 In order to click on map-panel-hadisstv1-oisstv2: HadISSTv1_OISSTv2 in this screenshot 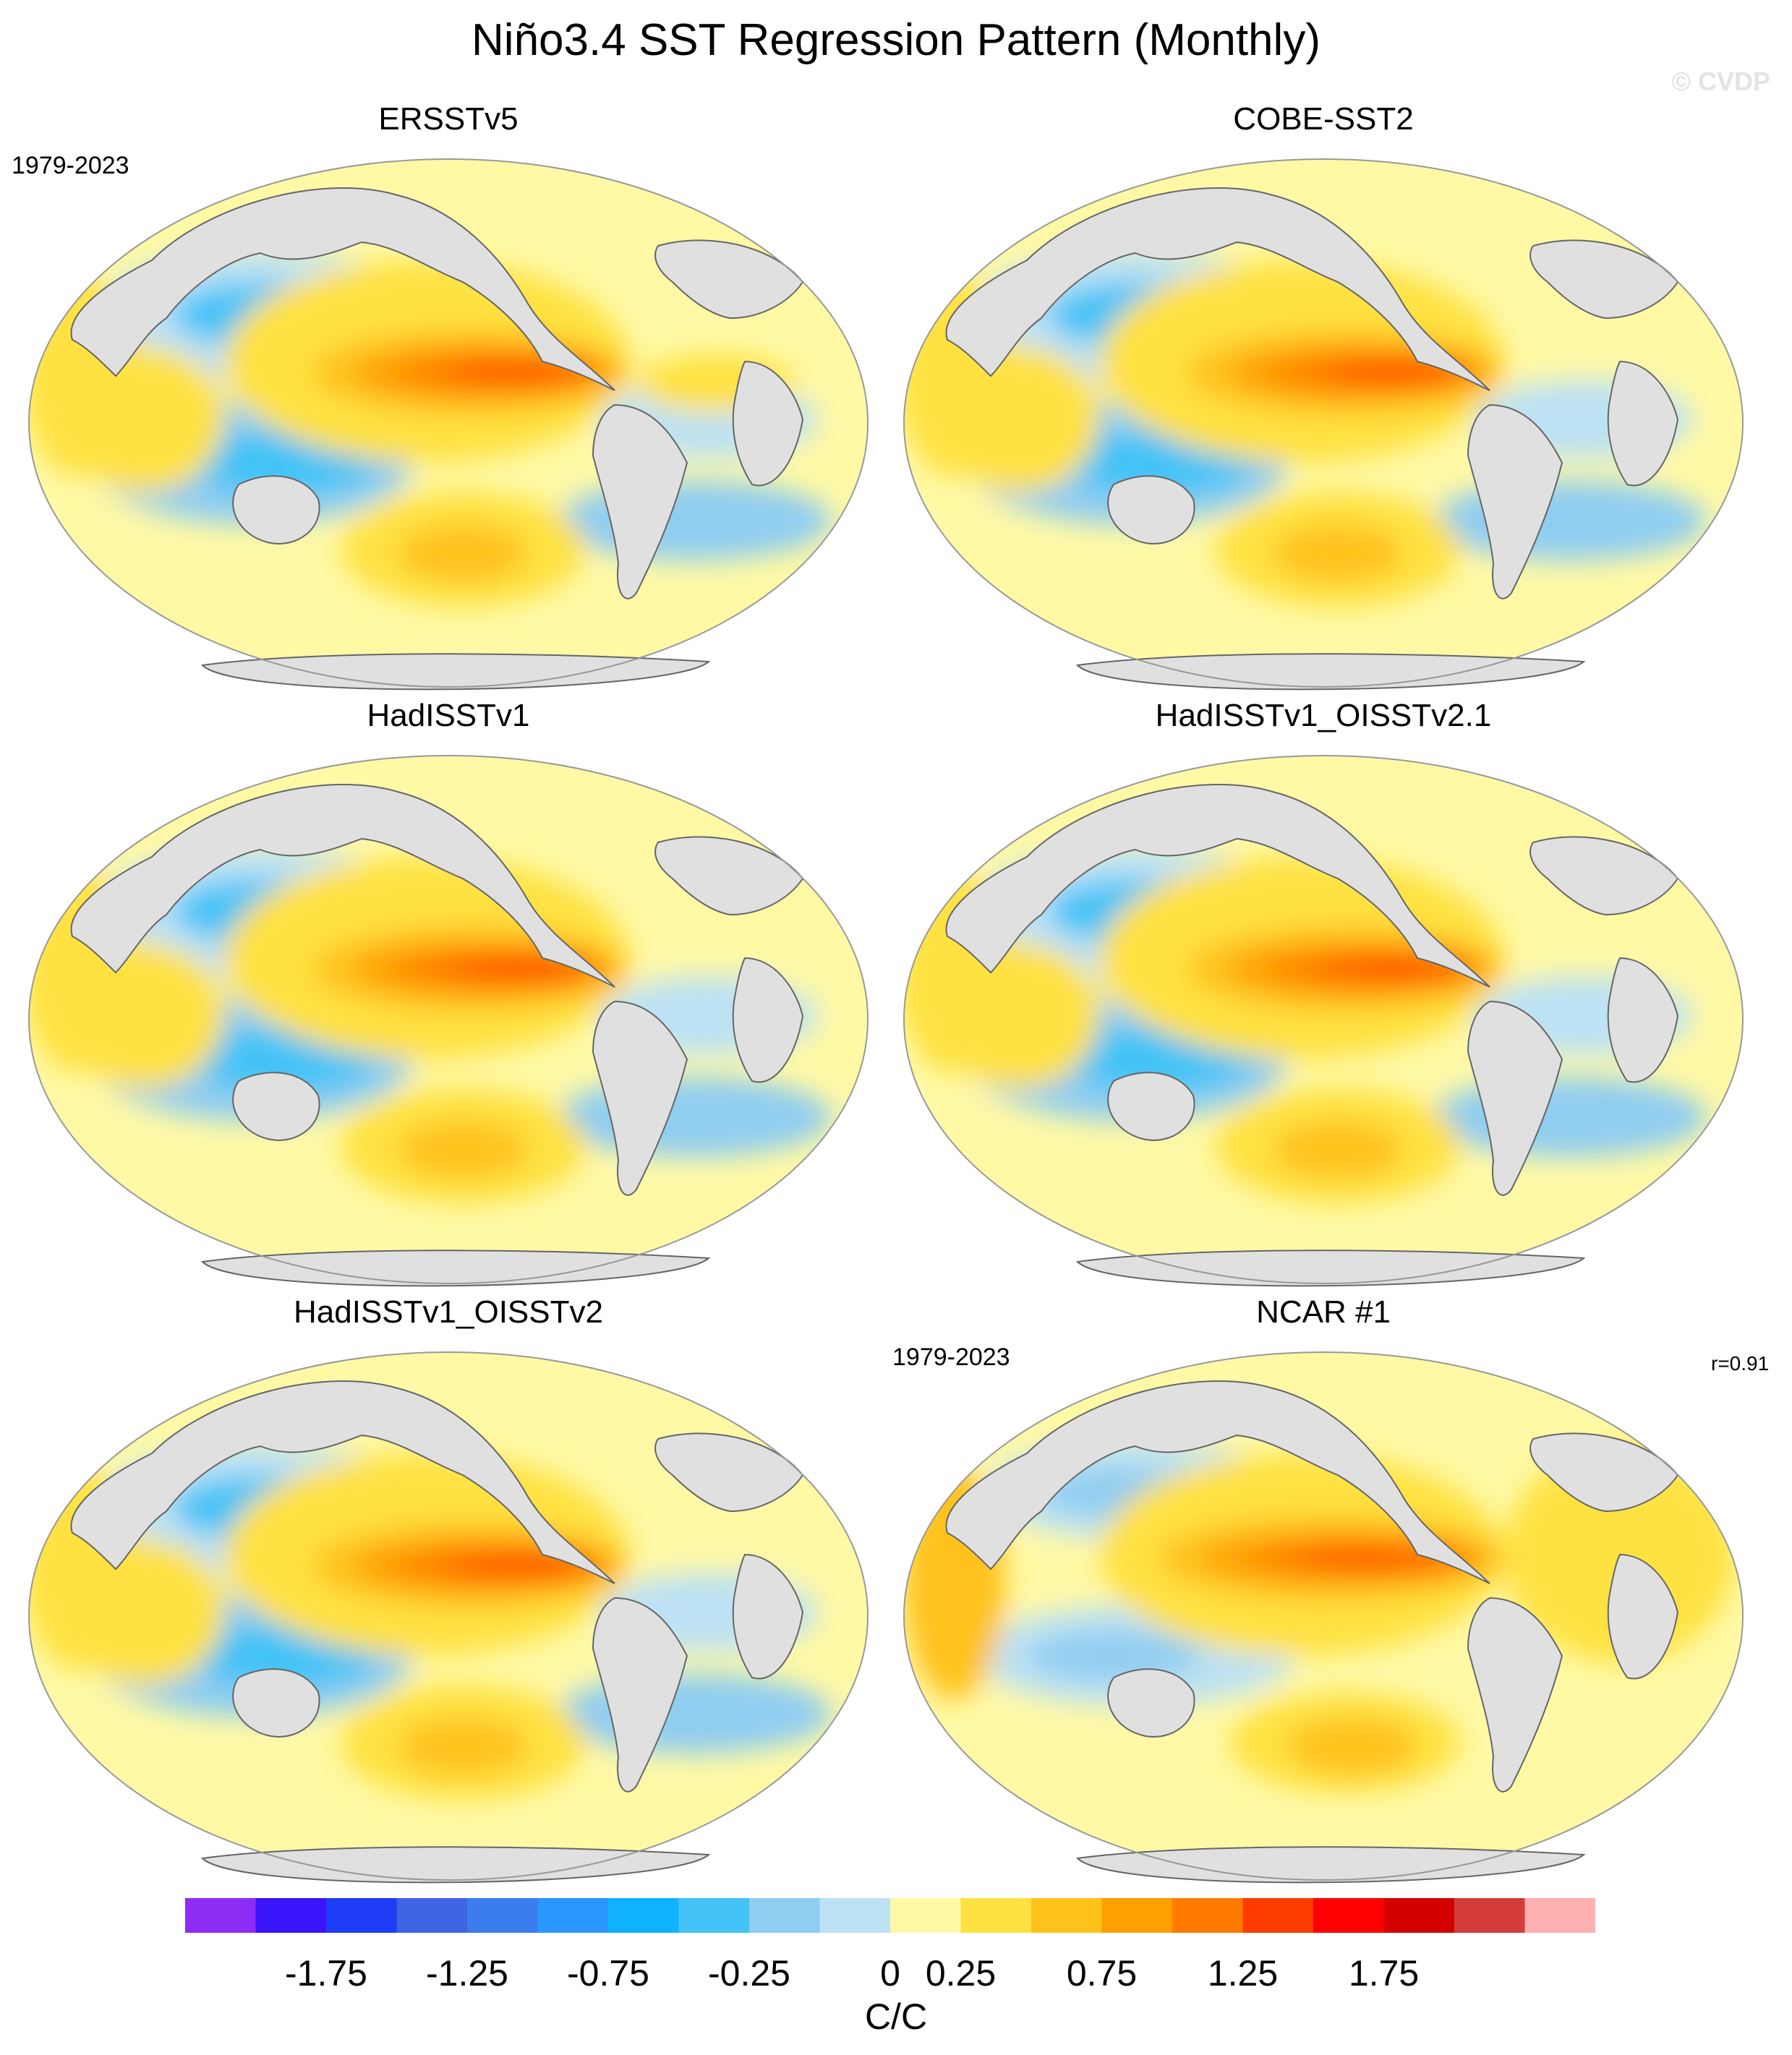, I will do `click(448, 1594)`.